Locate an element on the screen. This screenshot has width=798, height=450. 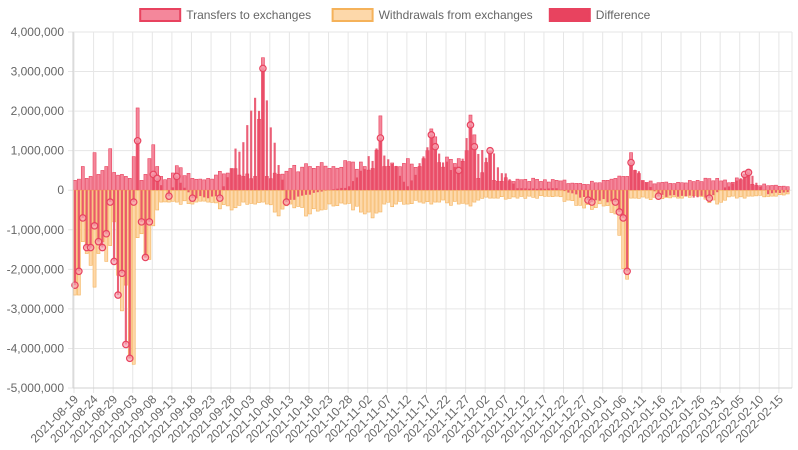
legend-item: Transfers to exchanges is located at coordinates (225, 15).